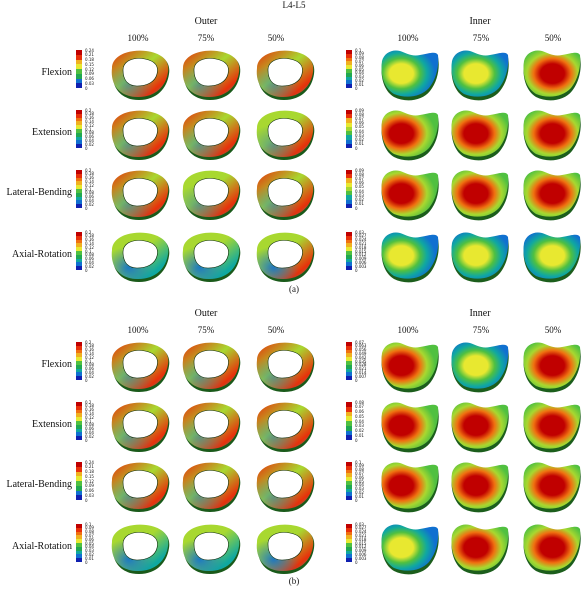 Image resolution: width=588 pixels, height=600 pixels. I want to click on colorbar-tick-label: 0.015, so click(361, 251).